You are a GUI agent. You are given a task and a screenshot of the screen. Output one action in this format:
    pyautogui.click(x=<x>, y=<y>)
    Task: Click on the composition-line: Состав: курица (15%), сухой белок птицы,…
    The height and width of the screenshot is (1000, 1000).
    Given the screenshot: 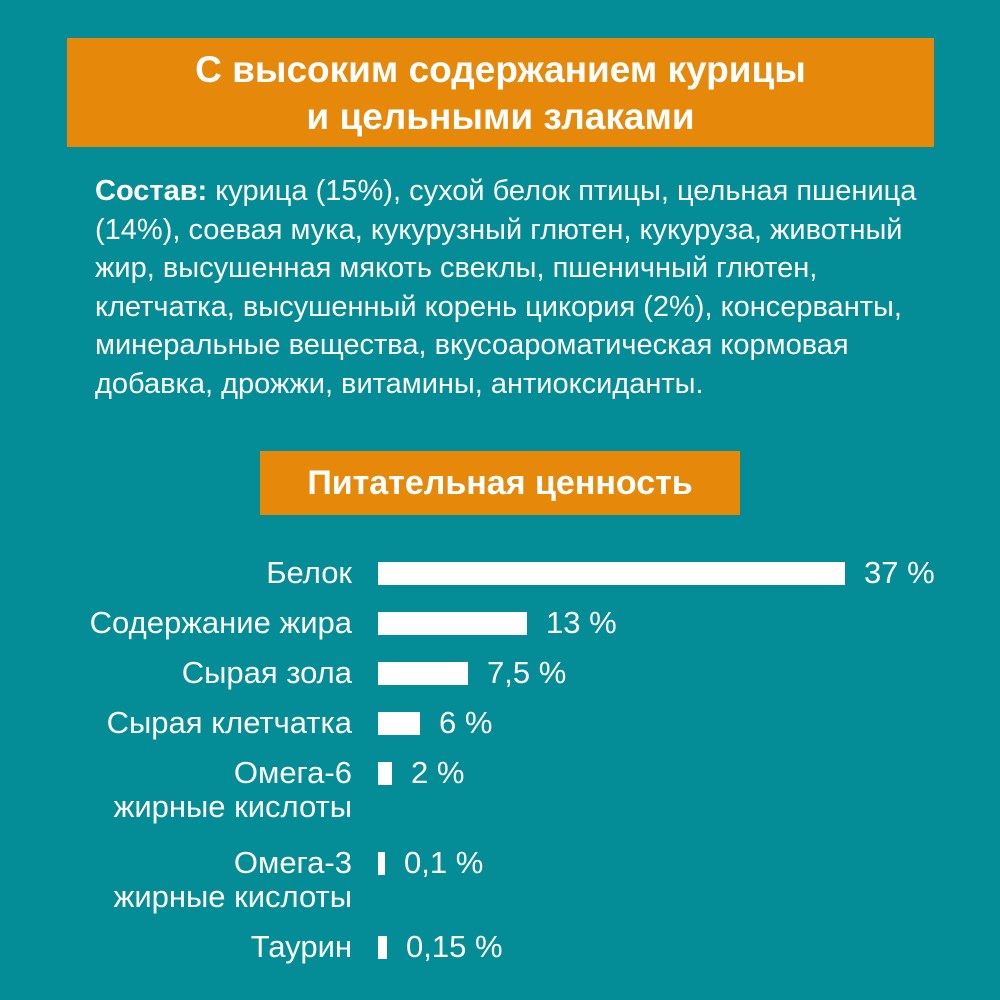 What is the action you would take?
    pyautogui.click(x=510, y=191)
    